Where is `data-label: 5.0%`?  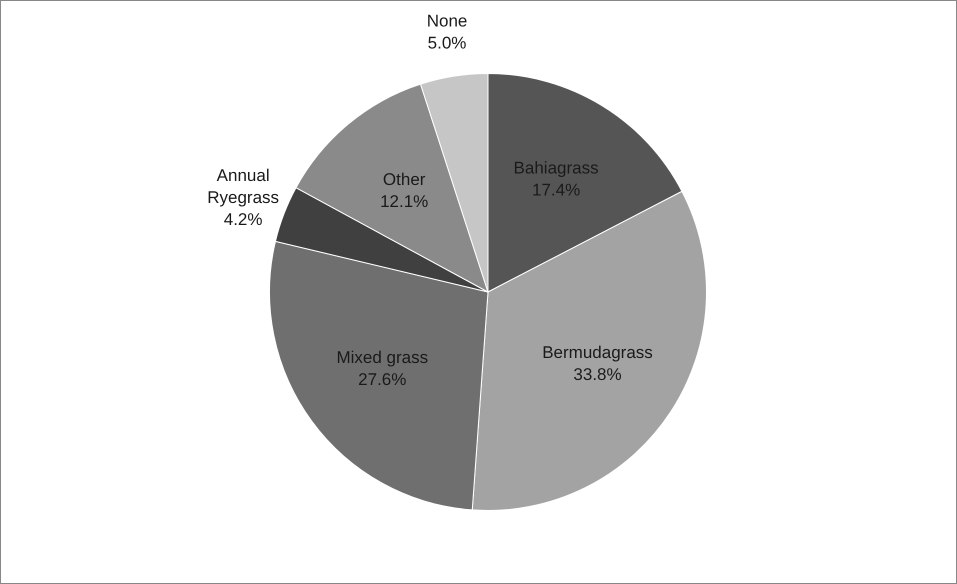
data-label: 5.0% is located at coordinates (447, 43).